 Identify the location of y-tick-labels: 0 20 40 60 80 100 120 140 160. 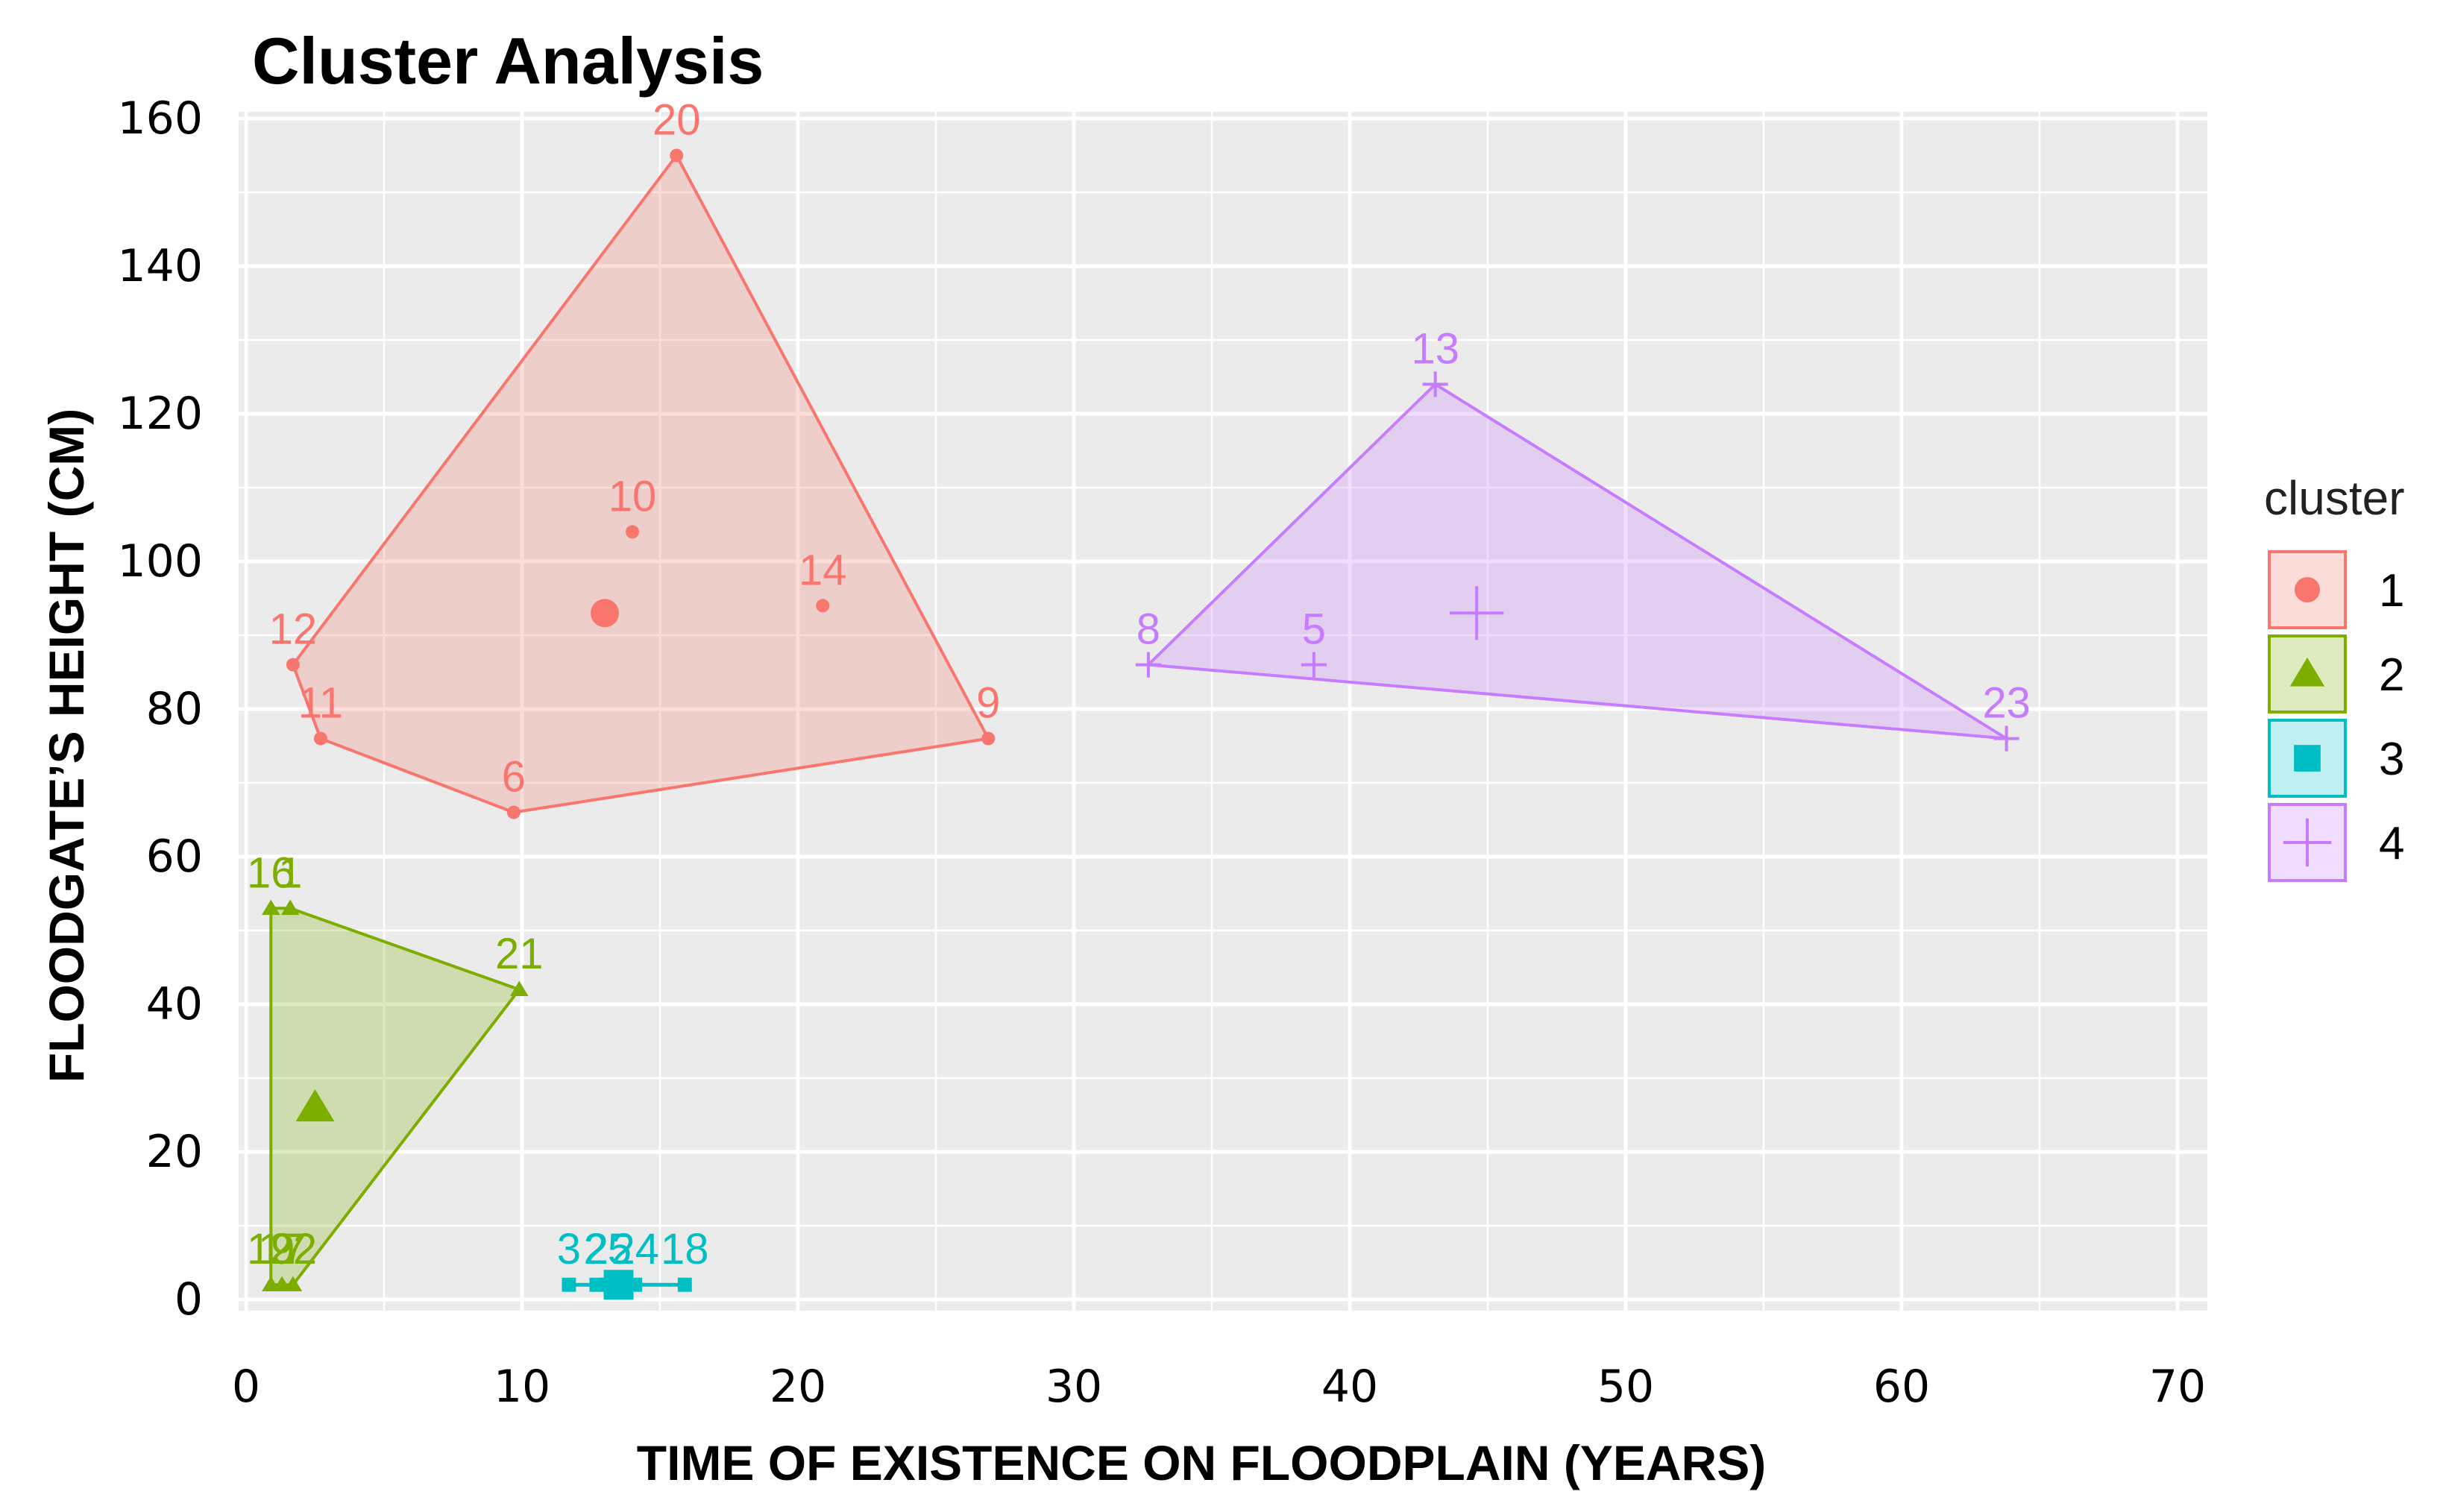
(160, 709).